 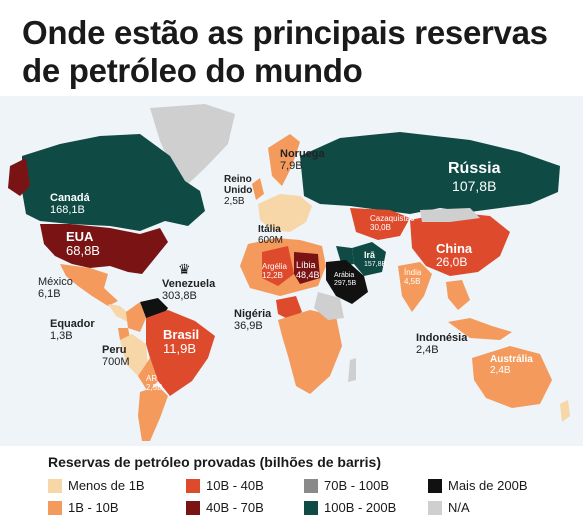 I want to click on legend-label: 10B - 40B, so click(x=235, y=485).